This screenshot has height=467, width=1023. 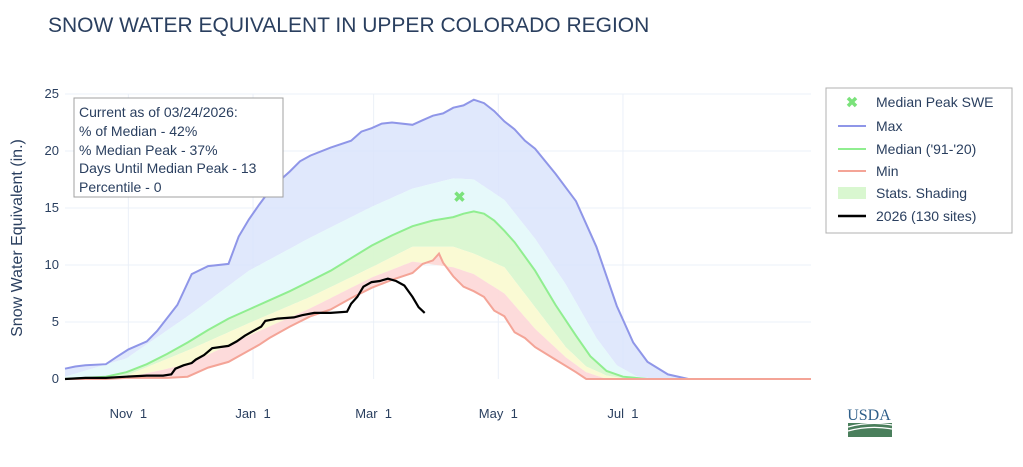 I want to click on usda-logo-field-icon, so click(x=870, y=430).